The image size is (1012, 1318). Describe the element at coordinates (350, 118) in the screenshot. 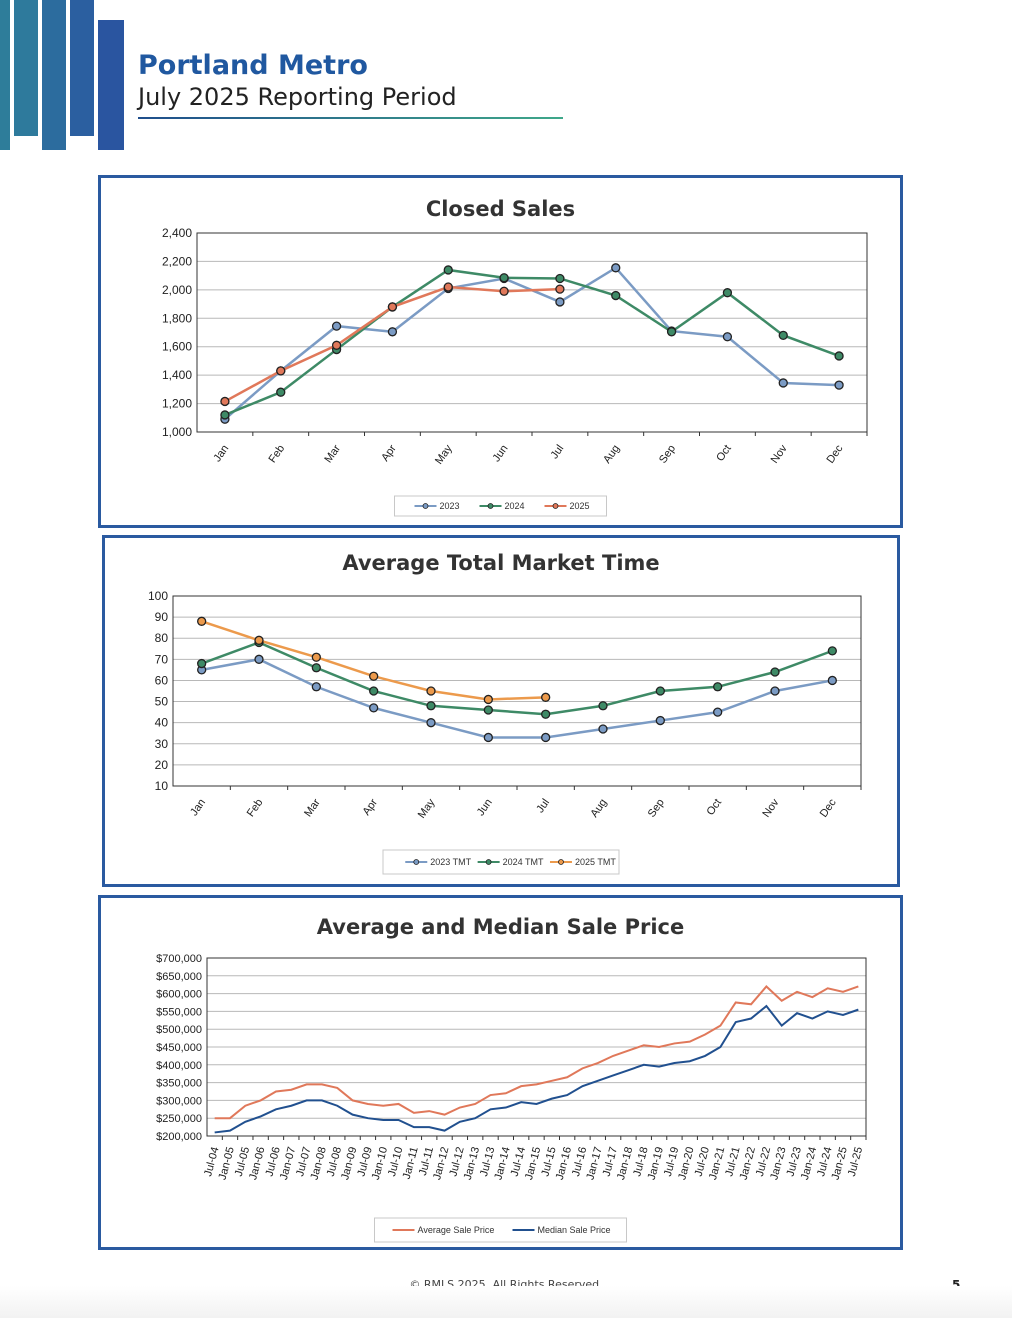

I see `title-underline` at that location.